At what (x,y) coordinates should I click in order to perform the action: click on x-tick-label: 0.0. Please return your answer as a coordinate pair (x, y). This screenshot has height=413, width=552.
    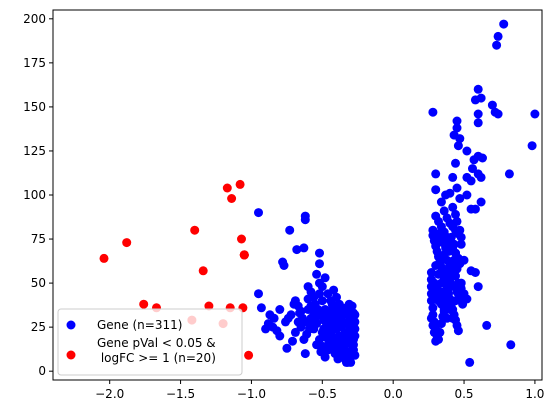
    Looking at the image, I should click on (393, 394).